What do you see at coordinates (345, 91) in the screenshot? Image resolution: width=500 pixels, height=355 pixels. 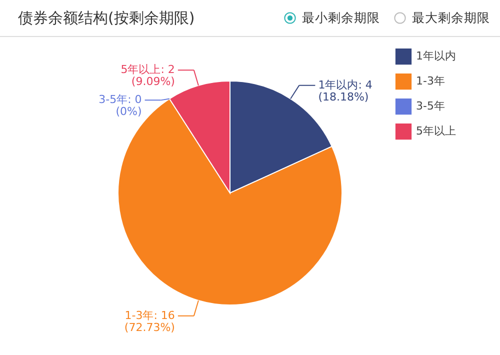 I see `data-label: 1年以内: 4 (18.18%)` at bounding box center [345, 91].